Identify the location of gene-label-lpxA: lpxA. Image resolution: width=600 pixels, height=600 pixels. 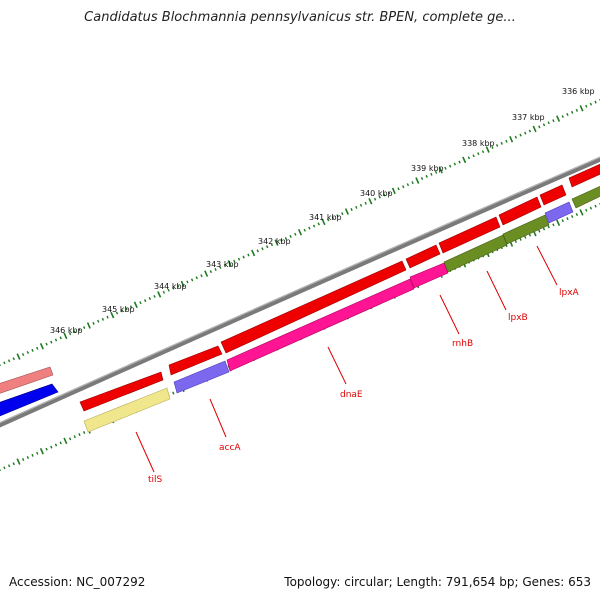
(569, 293).